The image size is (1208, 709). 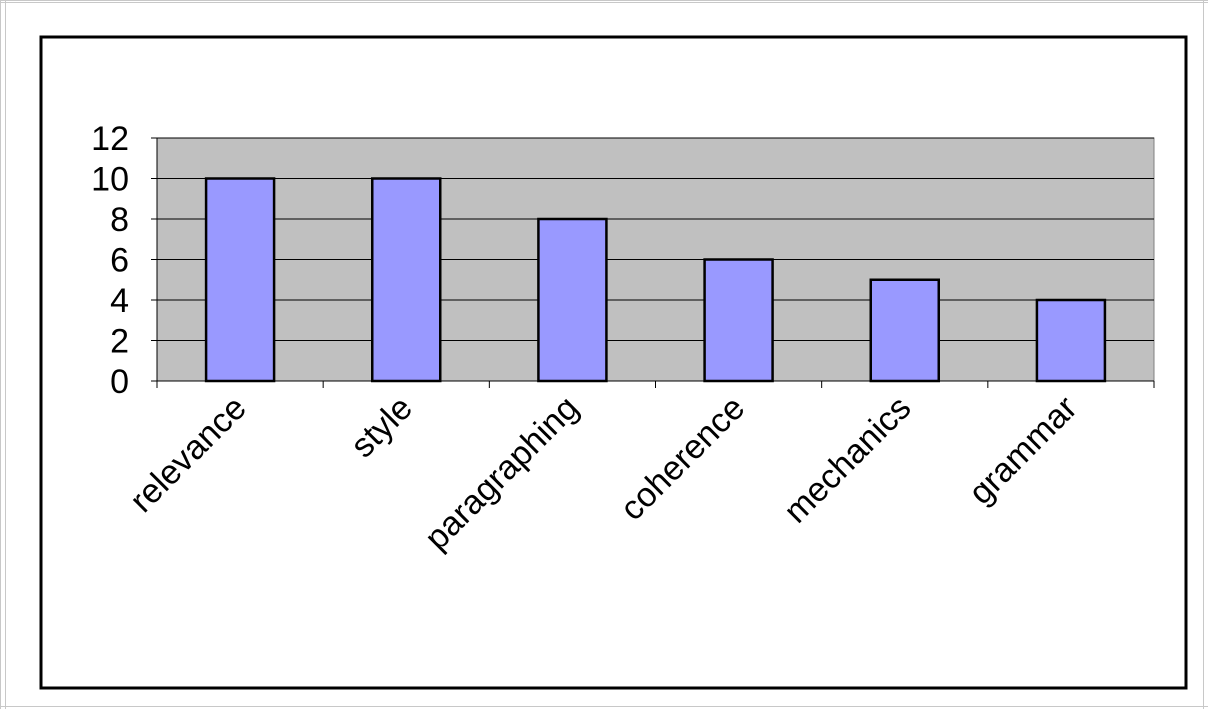 What do you see at coordinates (3, 354) in the screenshot?
I see `page-edge-left` at bounding box center [3, 354].